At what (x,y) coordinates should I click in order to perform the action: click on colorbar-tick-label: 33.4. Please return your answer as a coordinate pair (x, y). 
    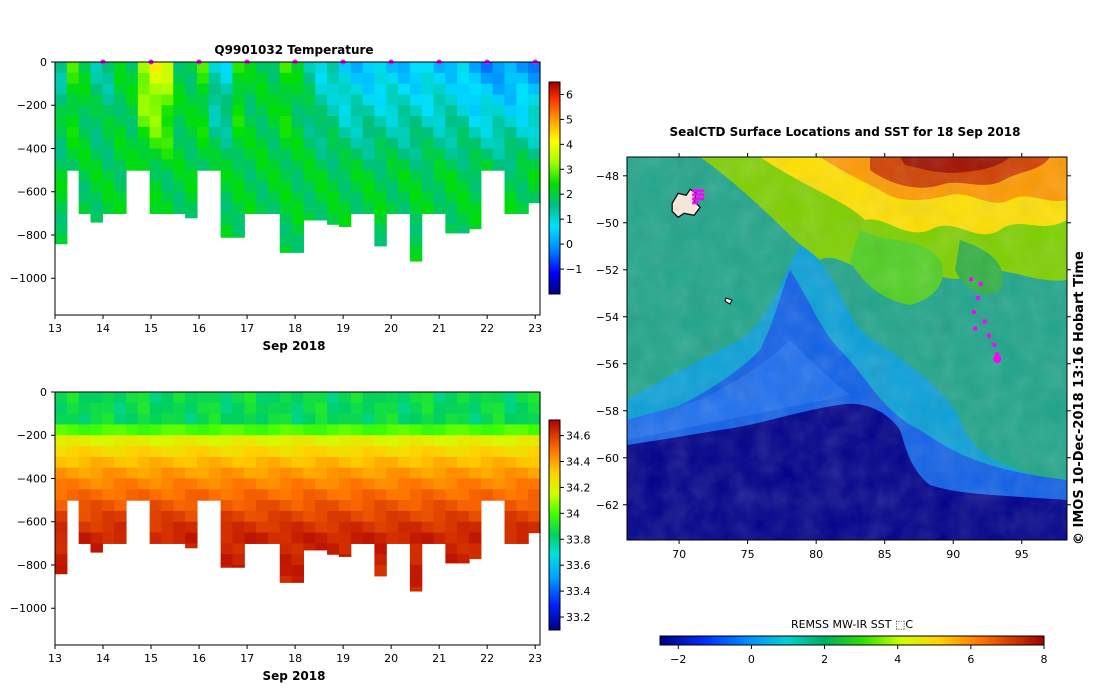
    Looking at the image, I should click on (578, 591).